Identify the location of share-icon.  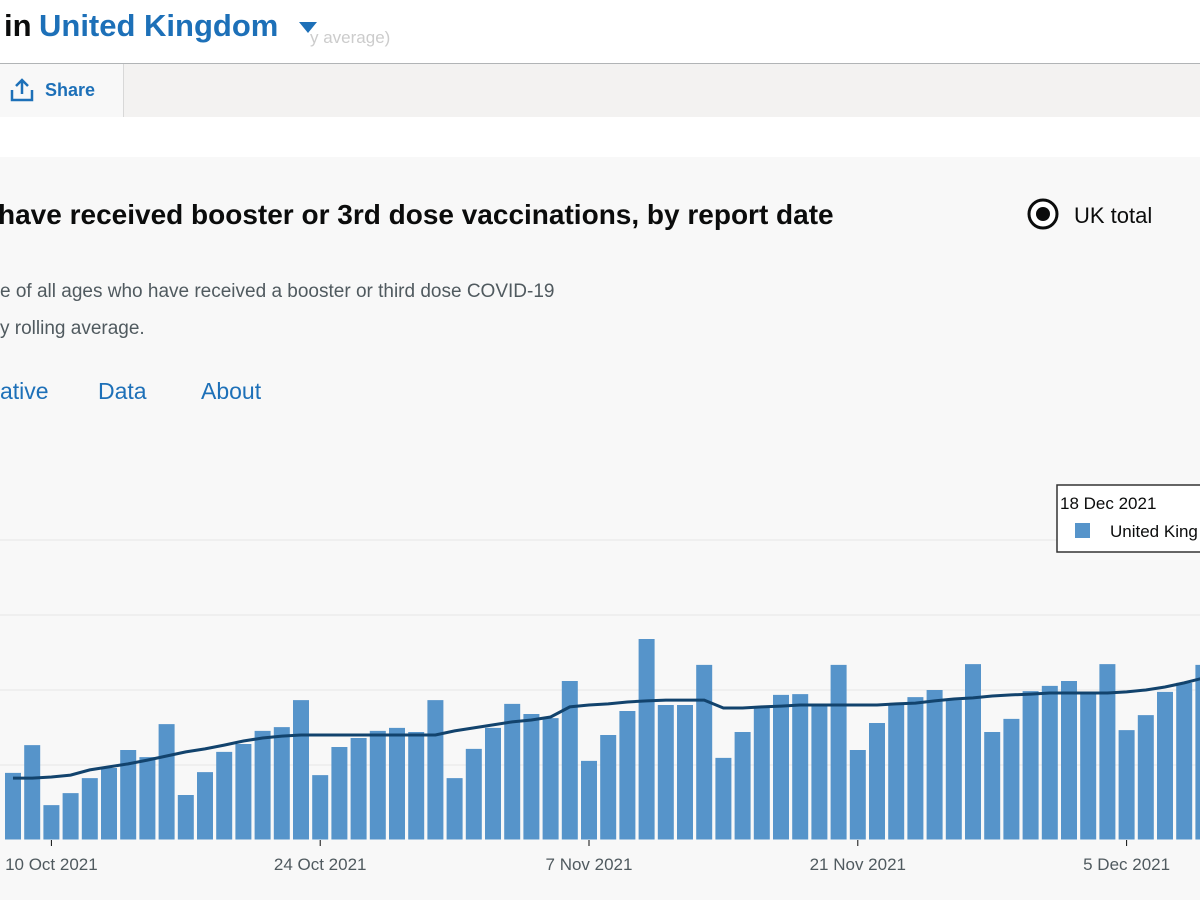
(22, 90).